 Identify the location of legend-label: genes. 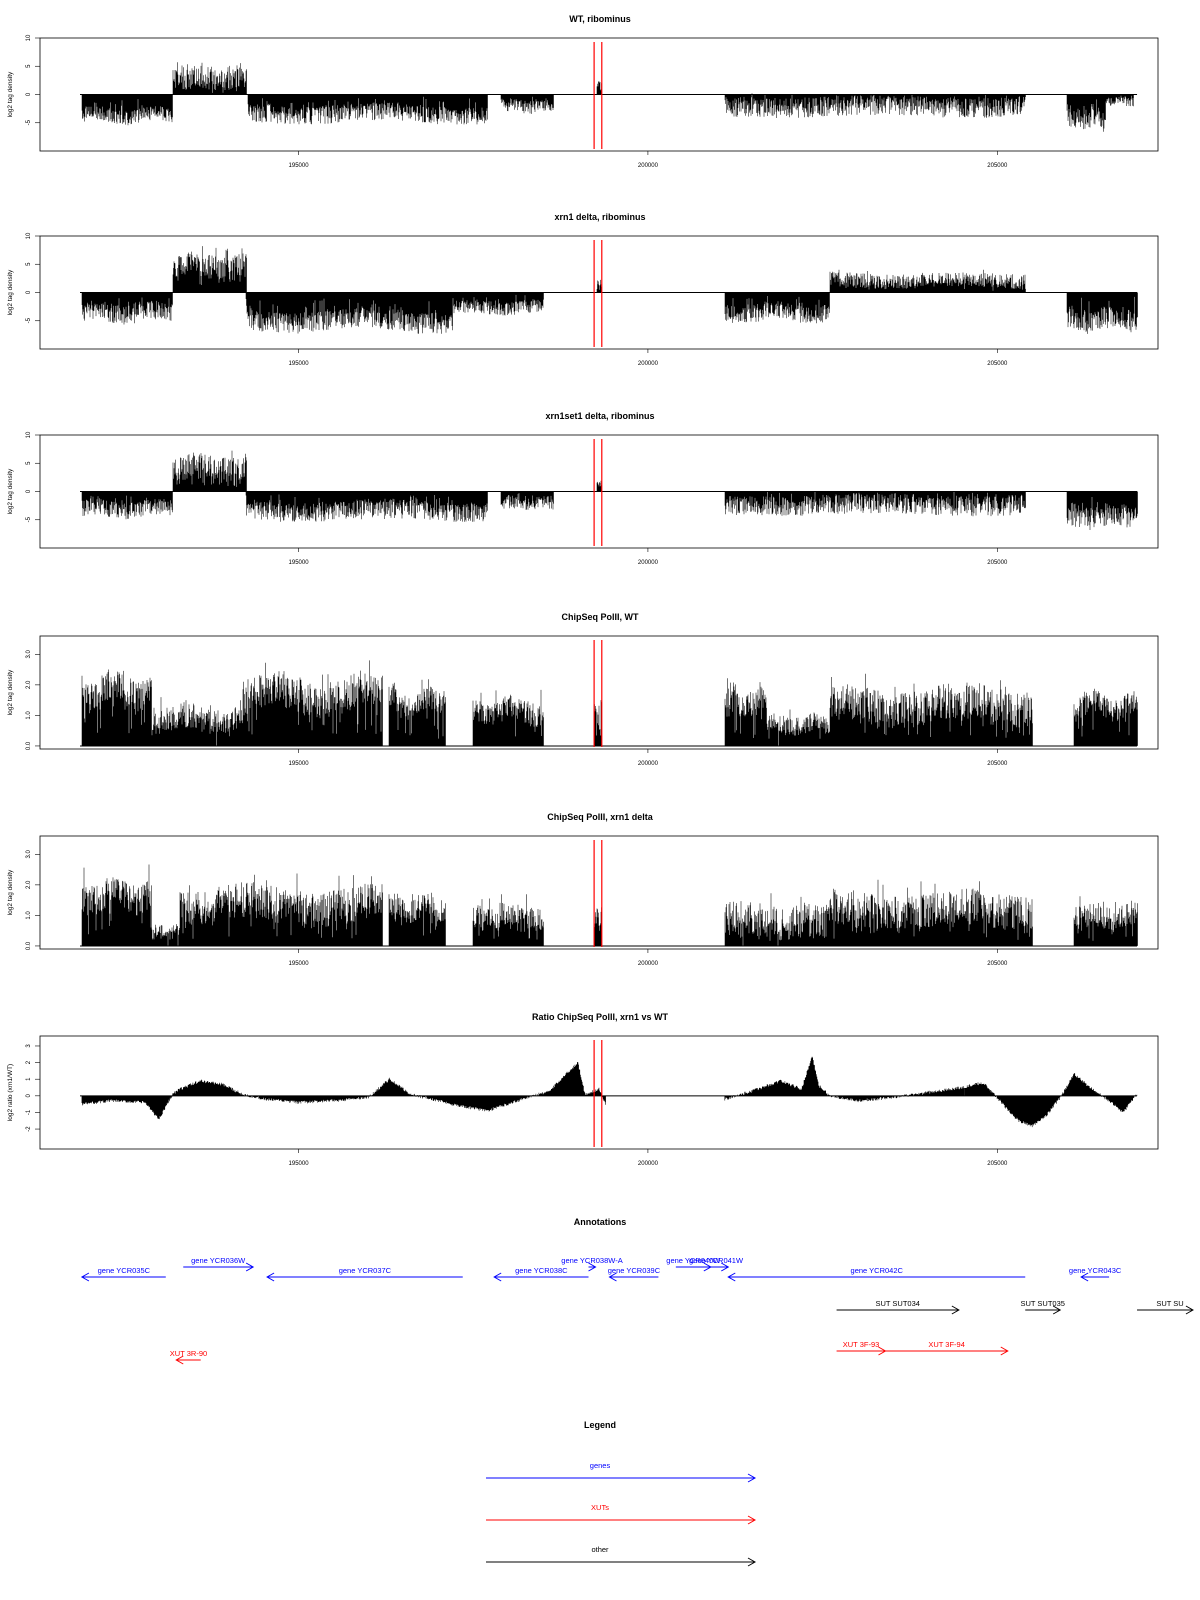
(600, 1465).